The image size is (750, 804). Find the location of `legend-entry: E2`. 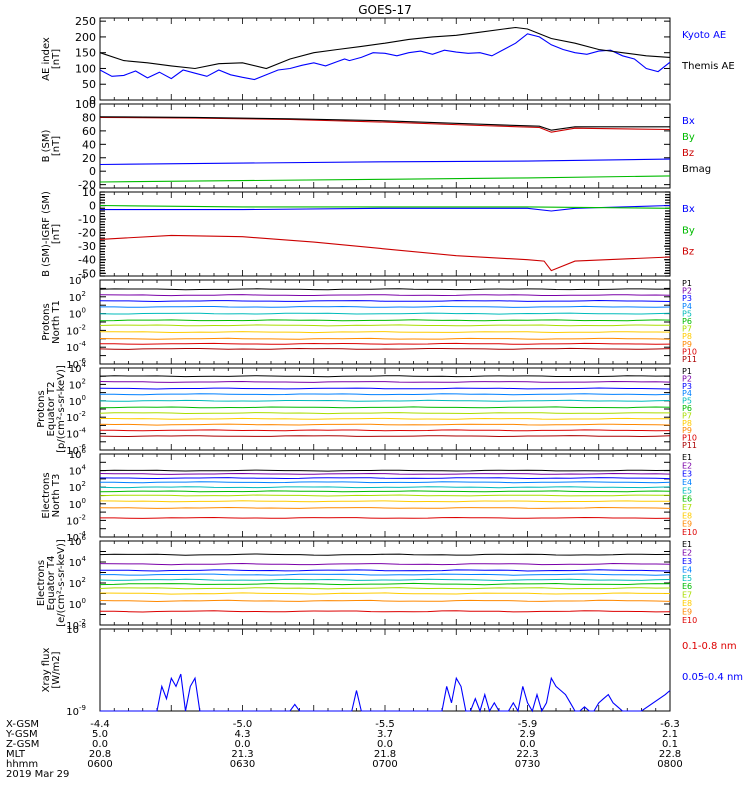

legend-entry: E2 is located at coordinates (687, 552).